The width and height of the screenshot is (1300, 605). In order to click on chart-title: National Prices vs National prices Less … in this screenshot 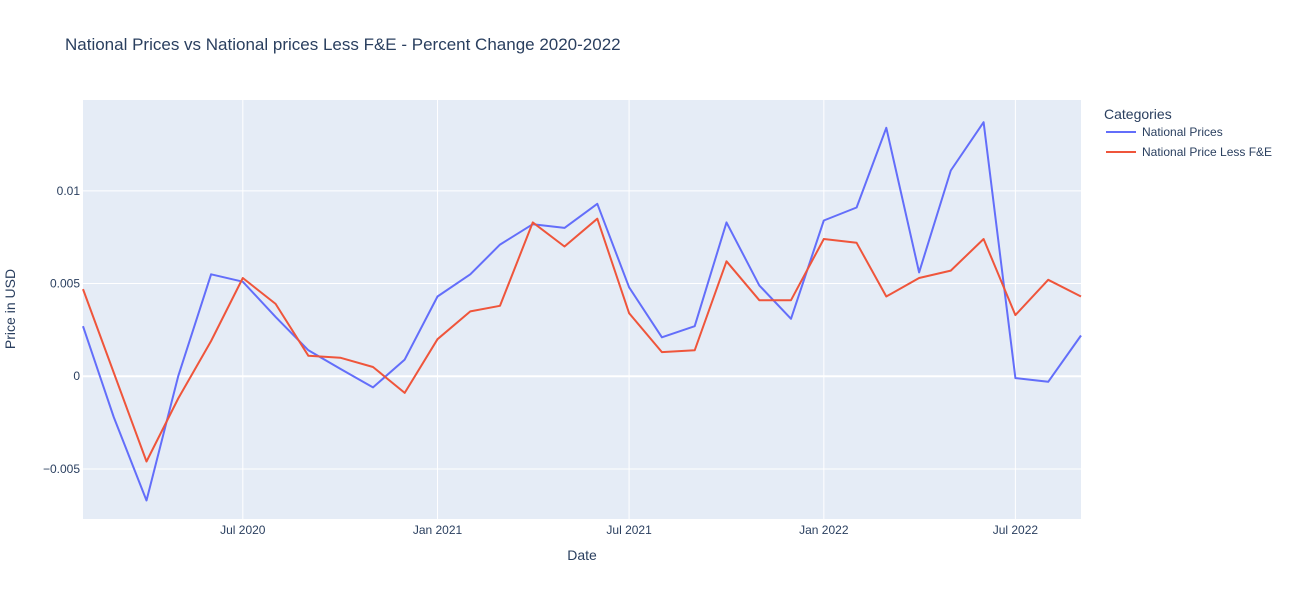, I will do `click(343, 44)`.